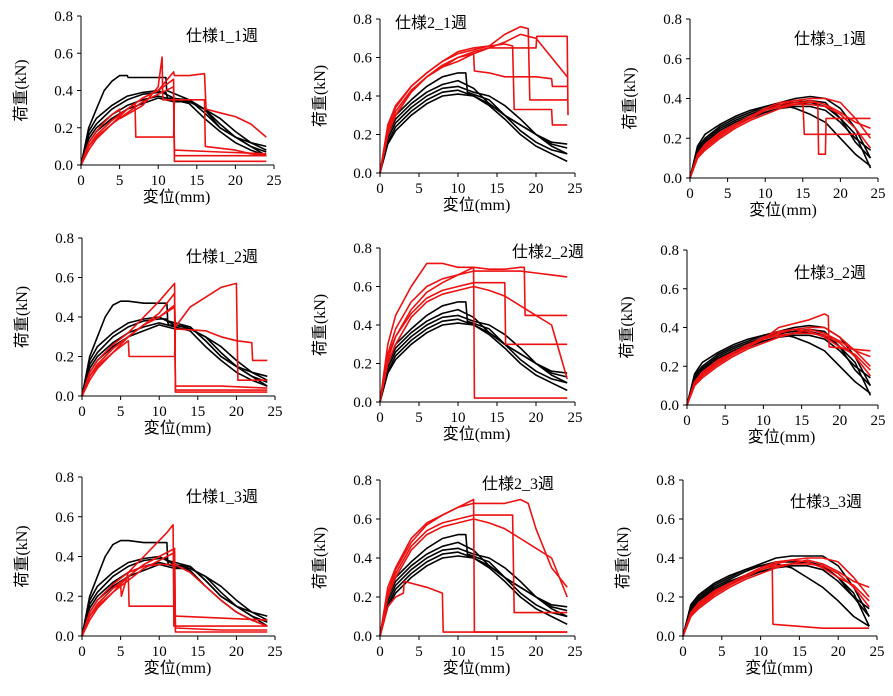  What do you see at coordinates (830, 273) in the screenshot?
I see `chart-title: 仕様3_2週` at bounding box center [830, 273].